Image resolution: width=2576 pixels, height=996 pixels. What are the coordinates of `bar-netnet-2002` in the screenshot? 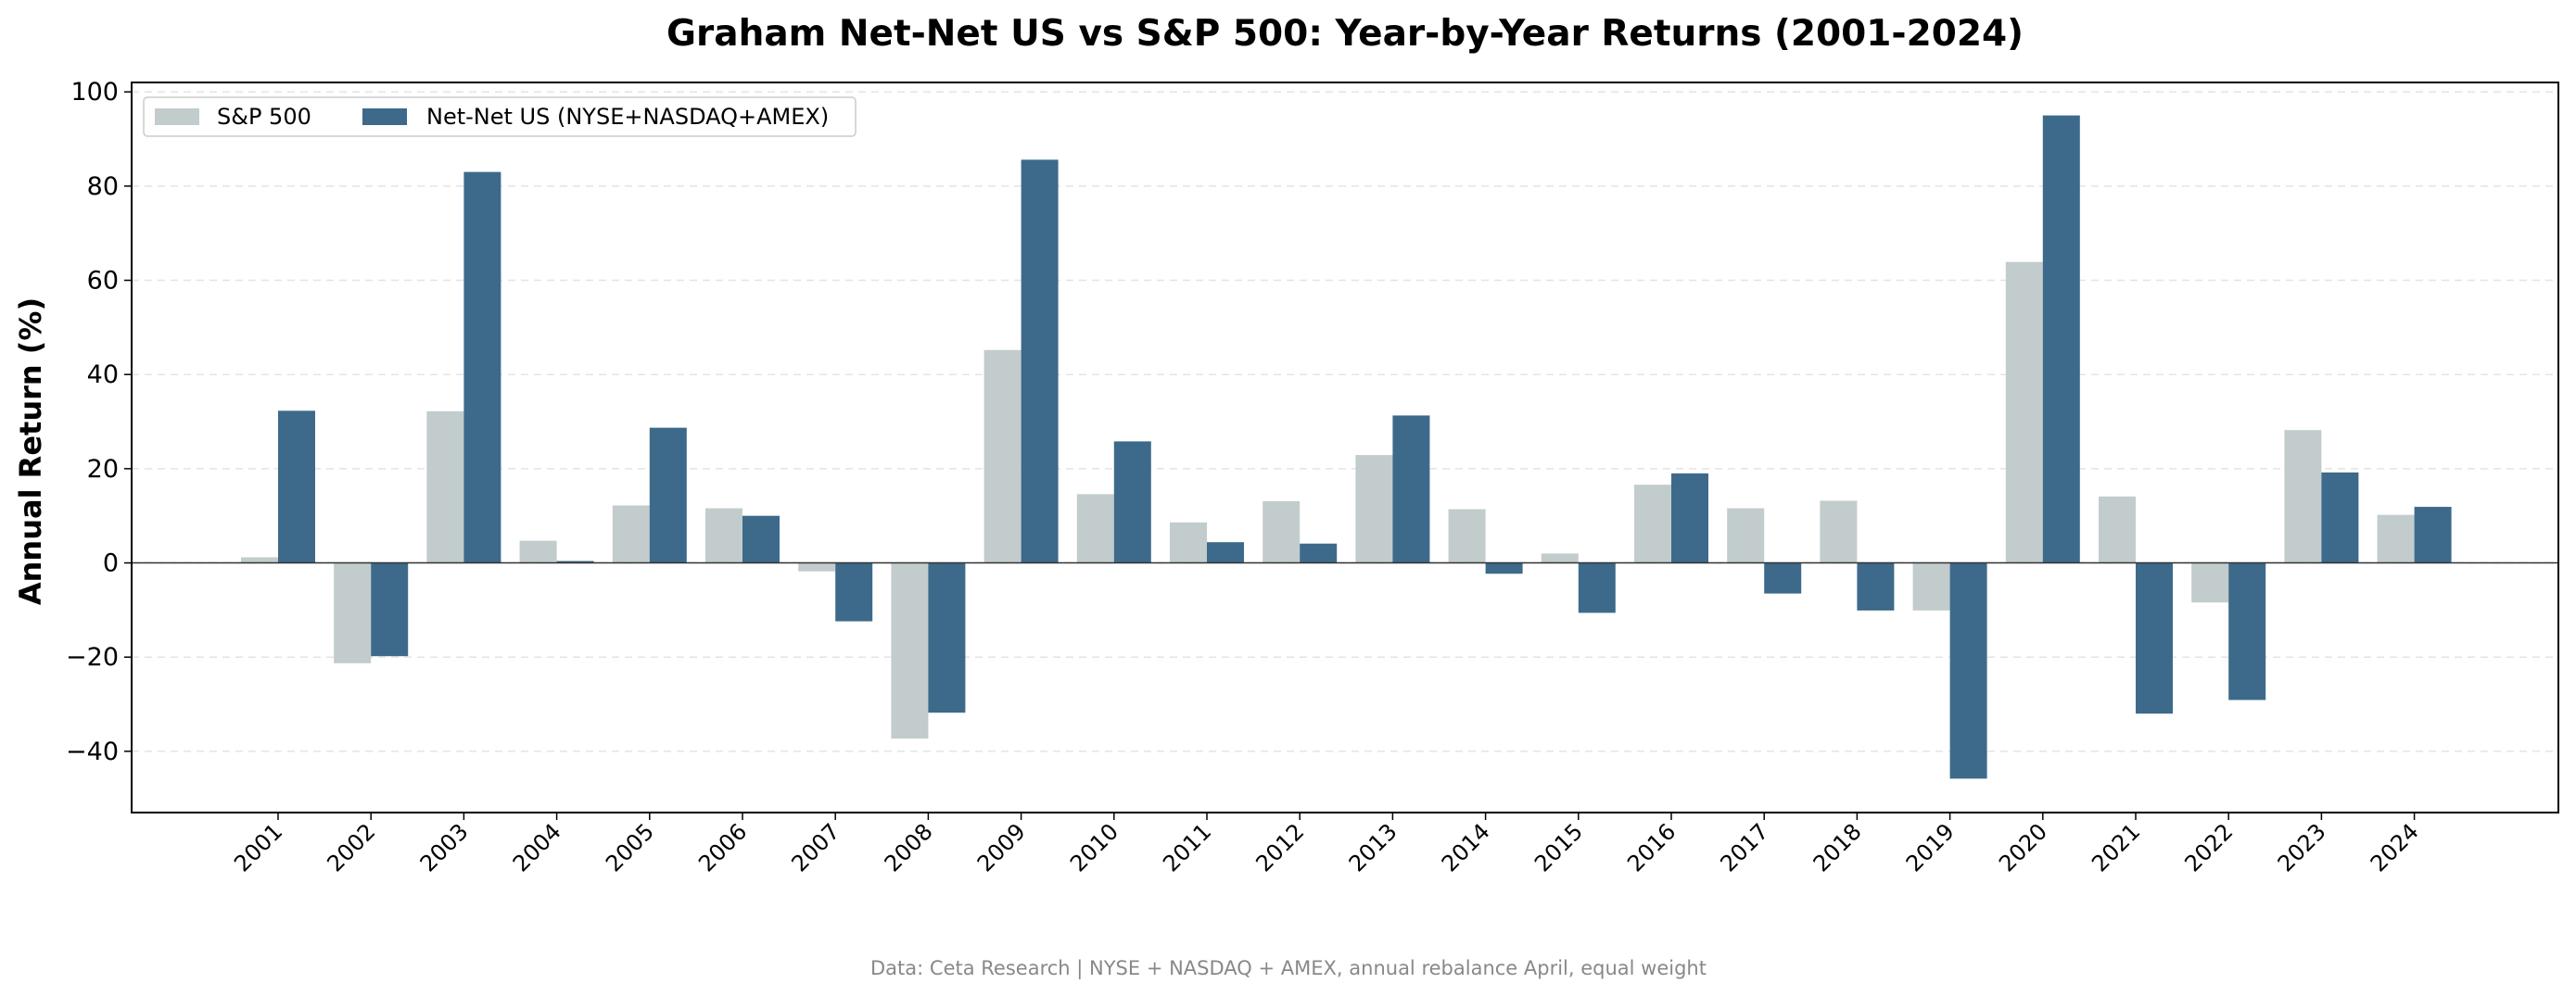 It's located at (390, 610).